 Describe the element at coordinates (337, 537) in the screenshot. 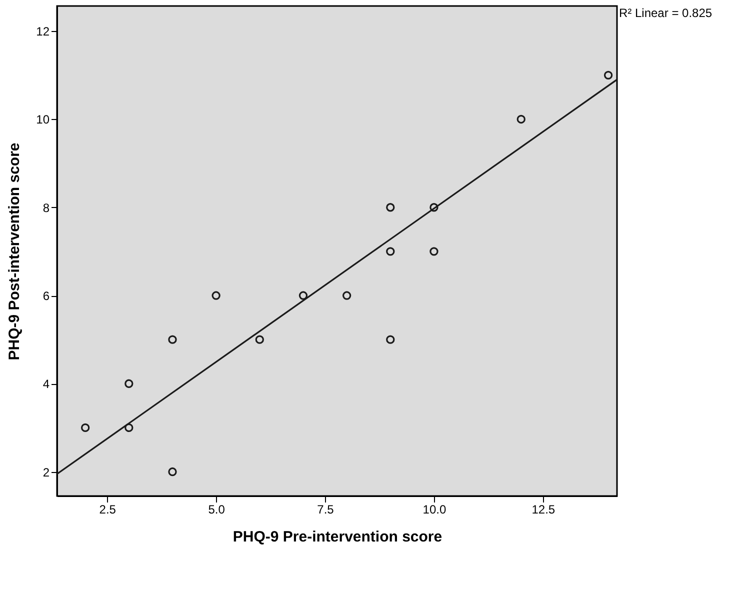

I see `x-axis-title: PHQ-9 Pre-intervention score` at that location.